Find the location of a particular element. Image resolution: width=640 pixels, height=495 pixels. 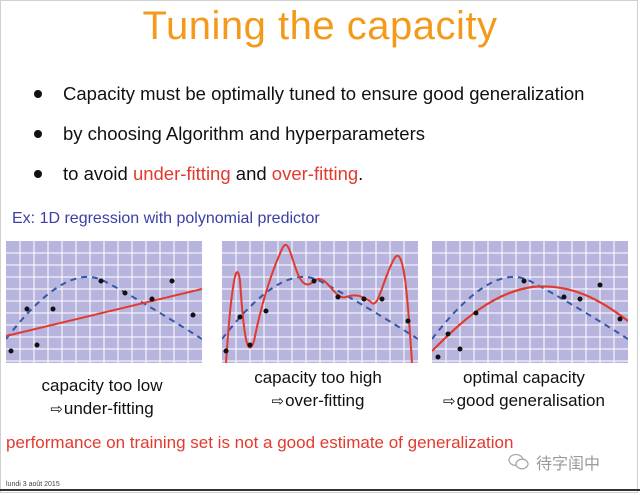

linear-fit-line is located at coordinates (104, 312).